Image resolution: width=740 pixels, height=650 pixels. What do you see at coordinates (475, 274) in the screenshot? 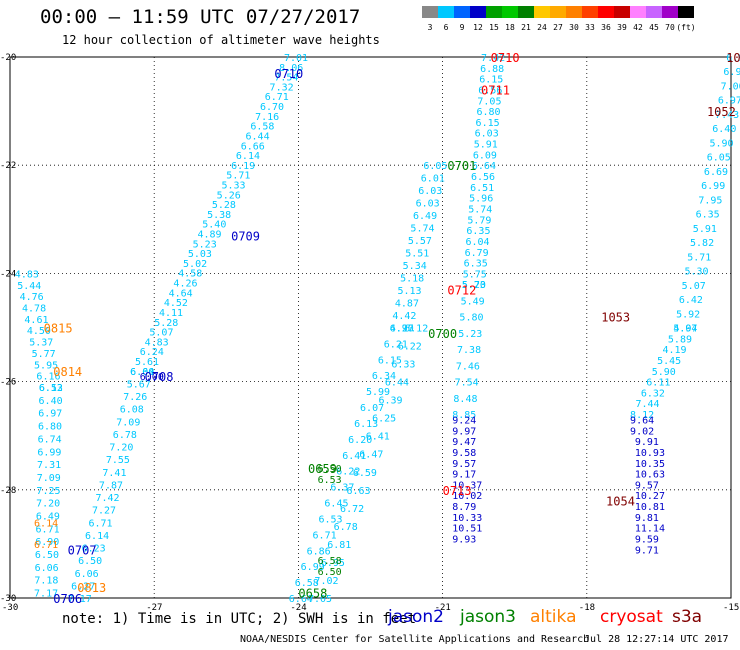
I see `swh-value-label: 5.75` at bounding box center [475, 274].